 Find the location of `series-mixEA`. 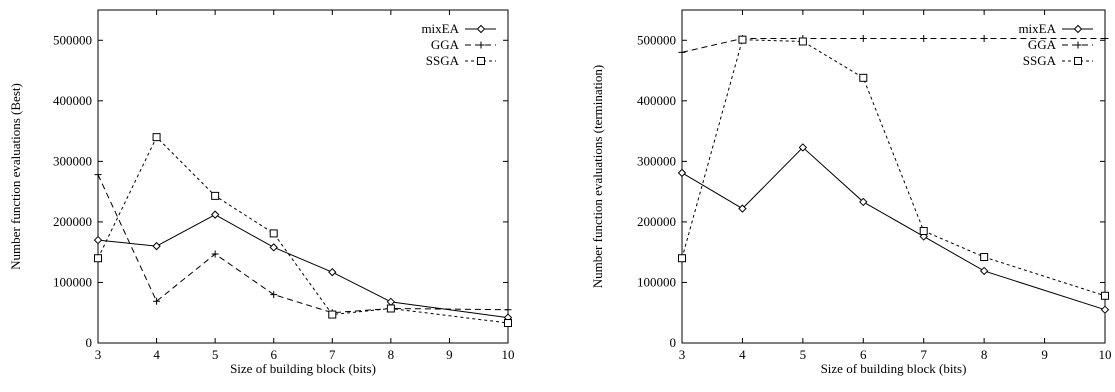

series-mixEA is located at coordinates (303, 266).